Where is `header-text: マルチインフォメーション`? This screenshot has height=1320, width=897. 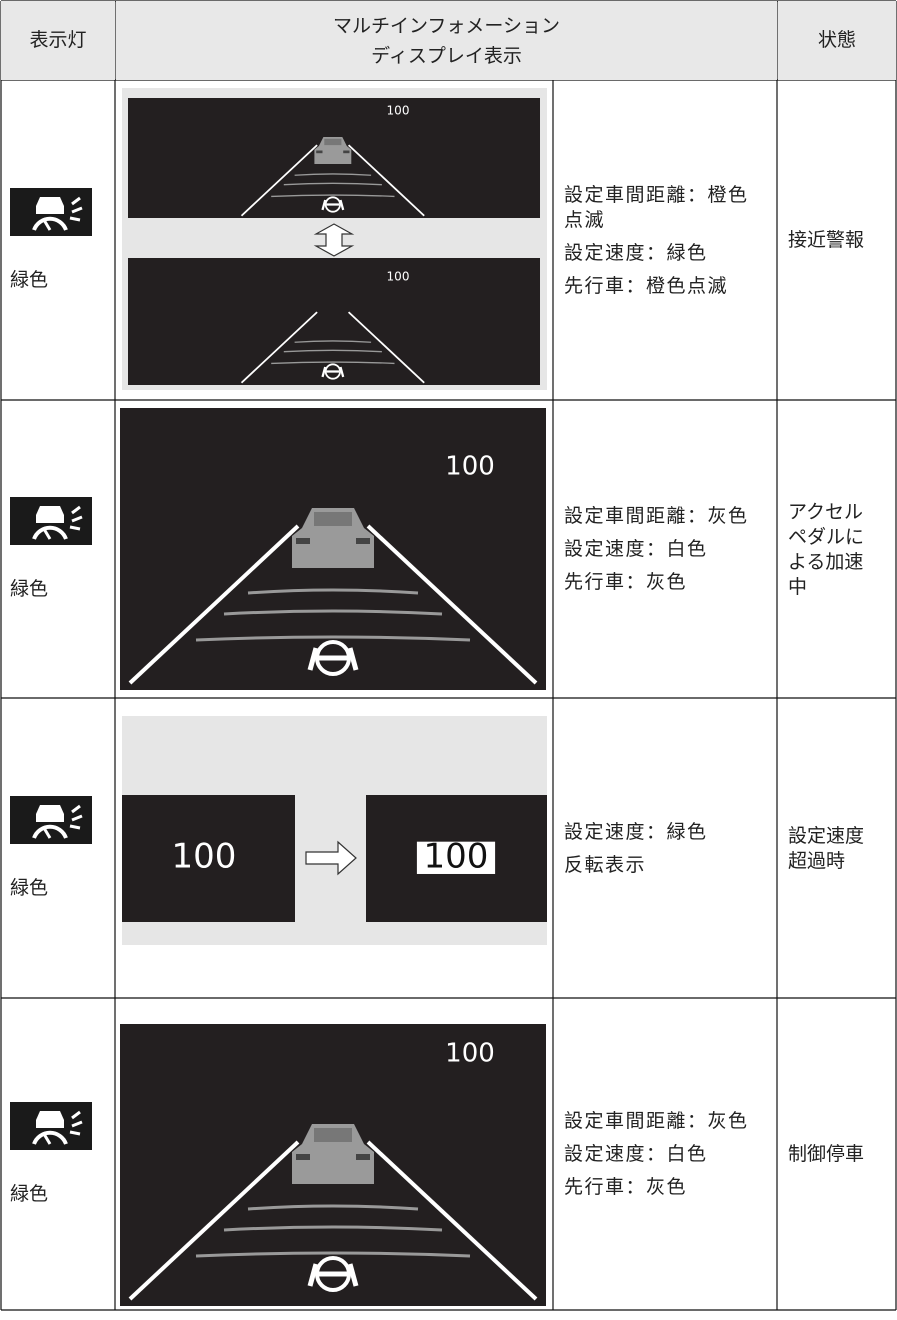
header-text: マルチインフォメーション is located at coordinates (446, 25).